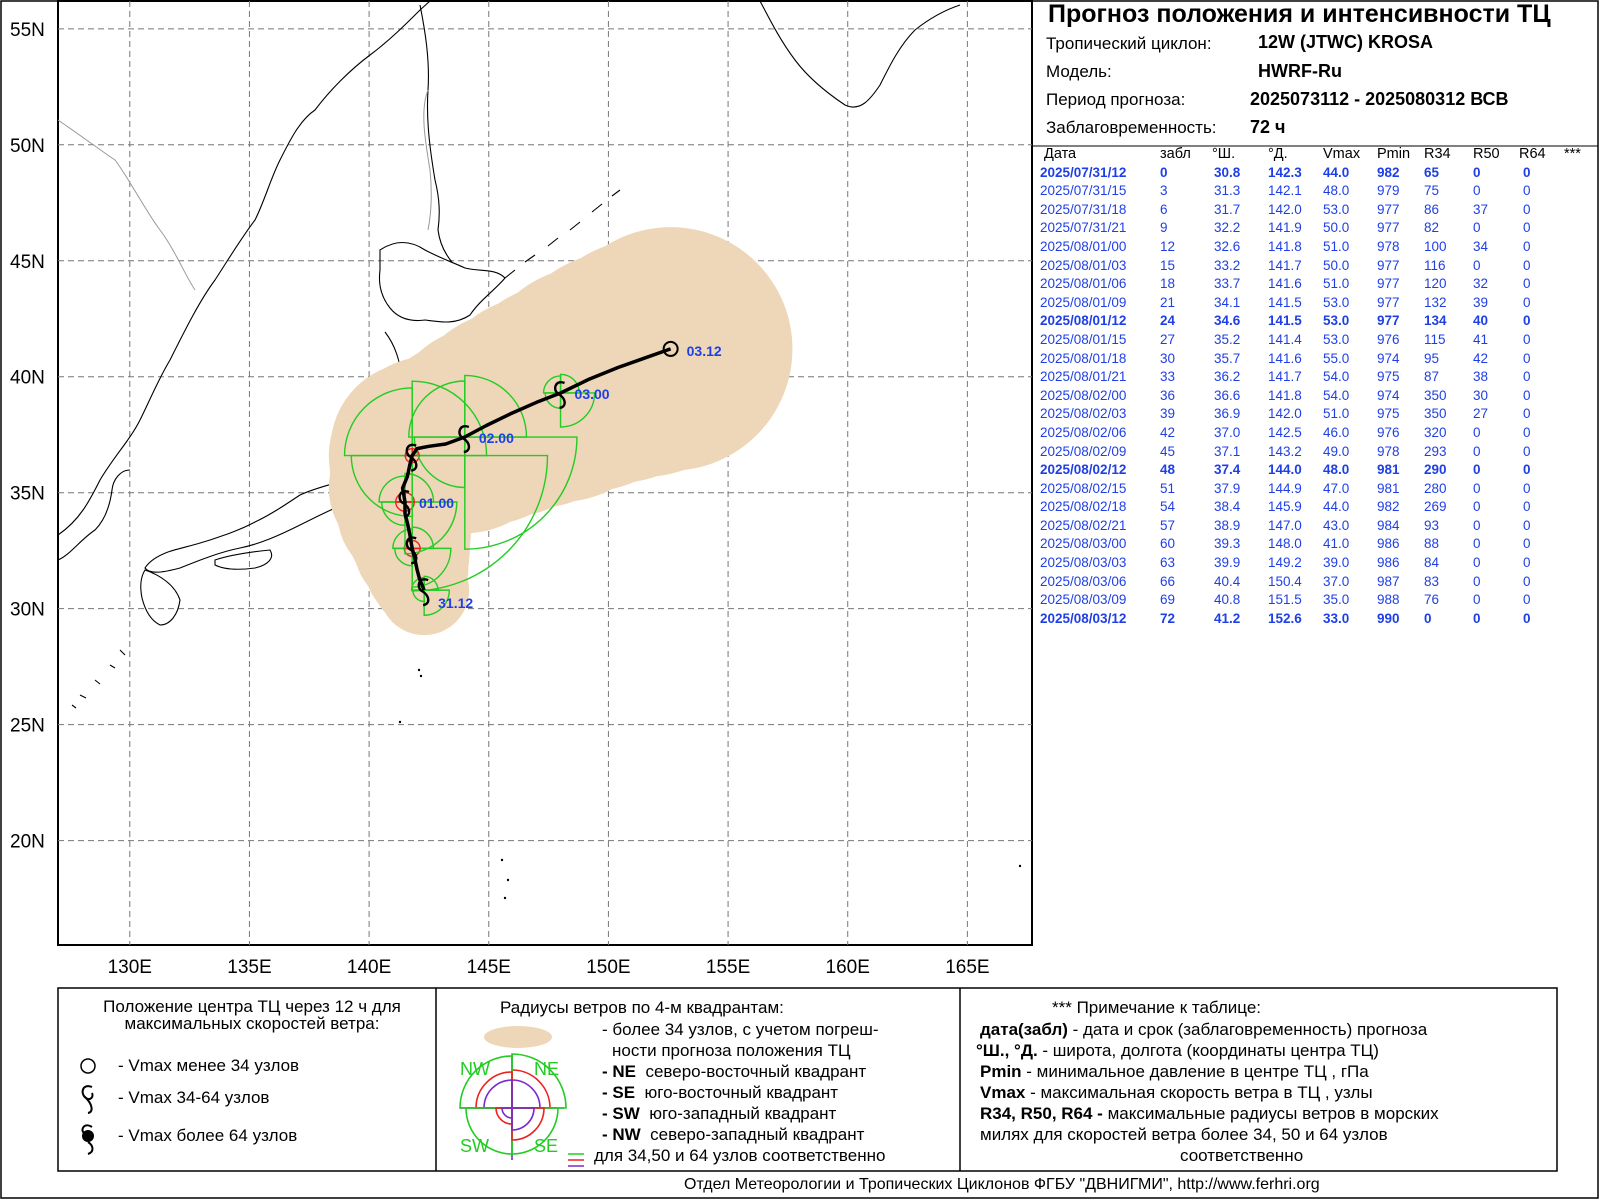 The width and height of the screenshot is (1600, 1200). What do you see at coordinates (1227, 228) in the screenshot?
I see `table-cell-lat: 32.2` at bounding box center [1227, 228].